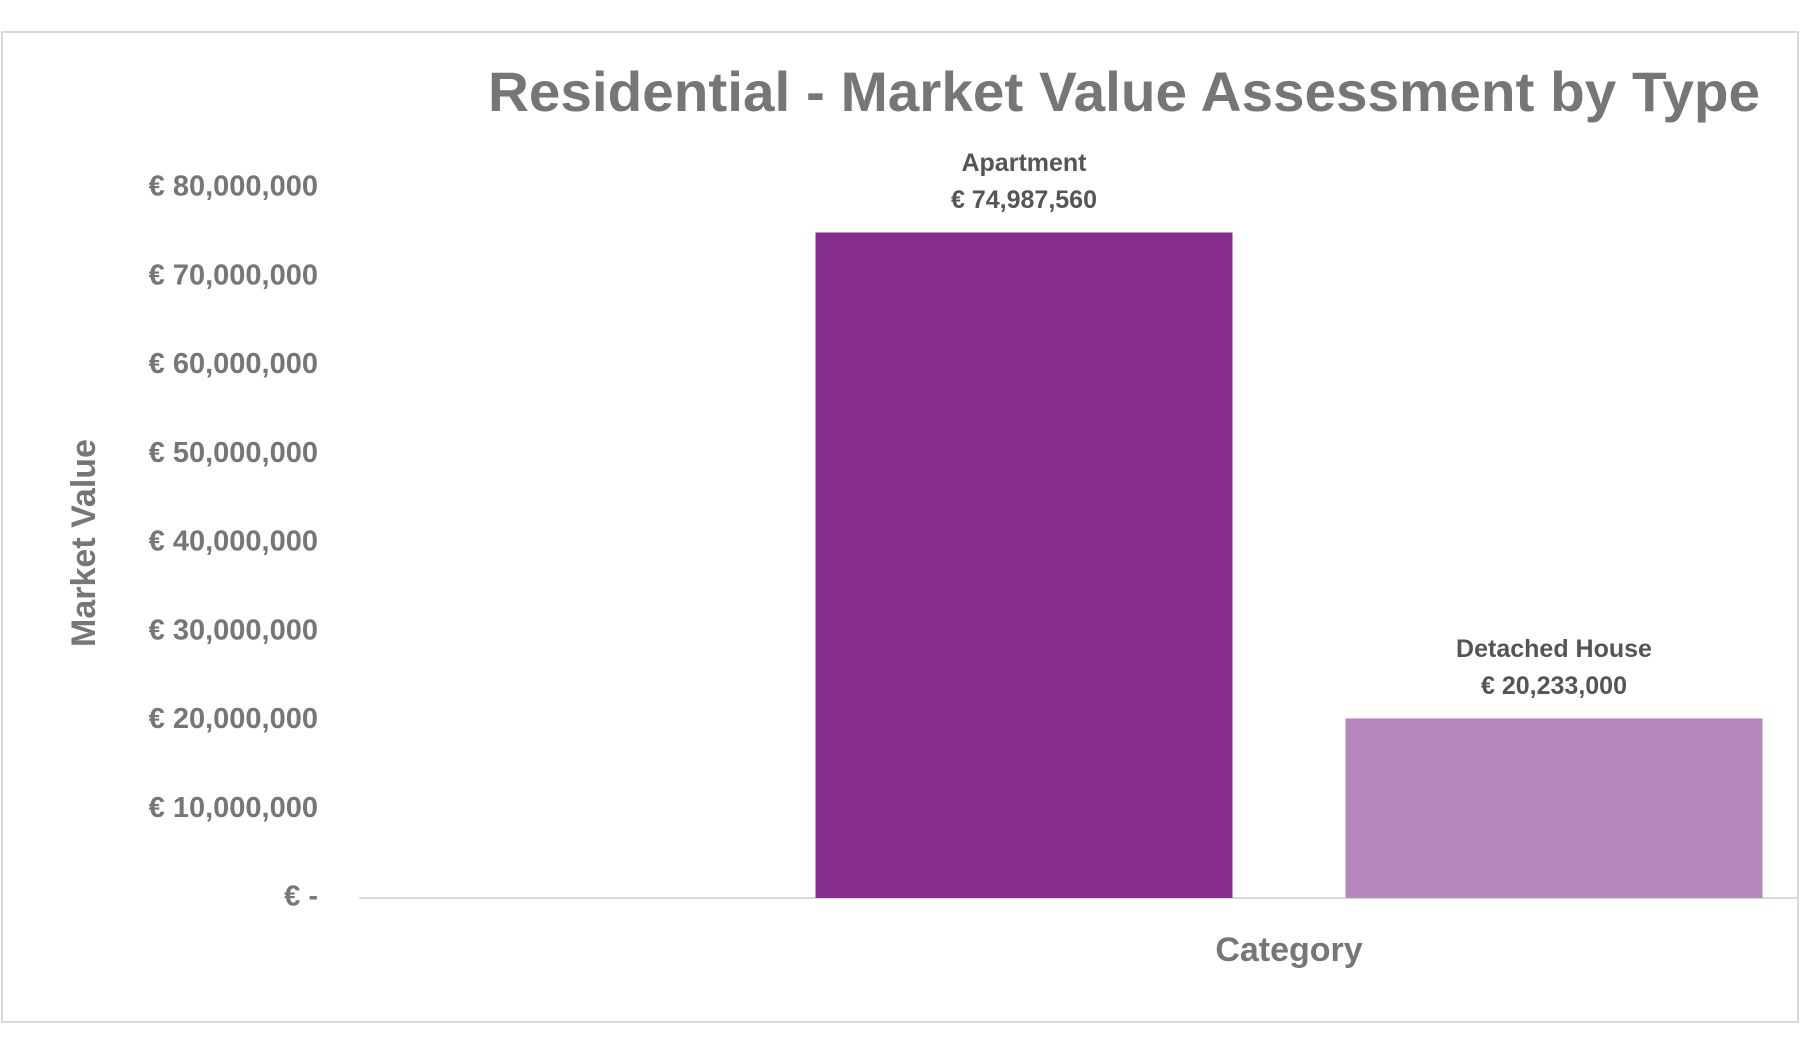  Describe the element at coordinates (1024, 163) in the screenshot. I see `data-label-category: Apartment` at that location.